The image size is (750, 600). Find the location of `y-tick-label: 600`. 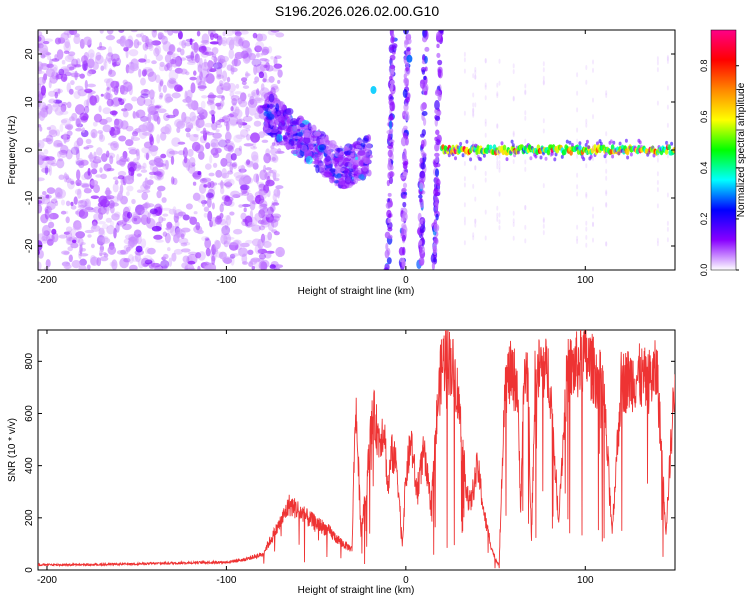

y-tick-label: 600 is located at coordinates (29, 413).